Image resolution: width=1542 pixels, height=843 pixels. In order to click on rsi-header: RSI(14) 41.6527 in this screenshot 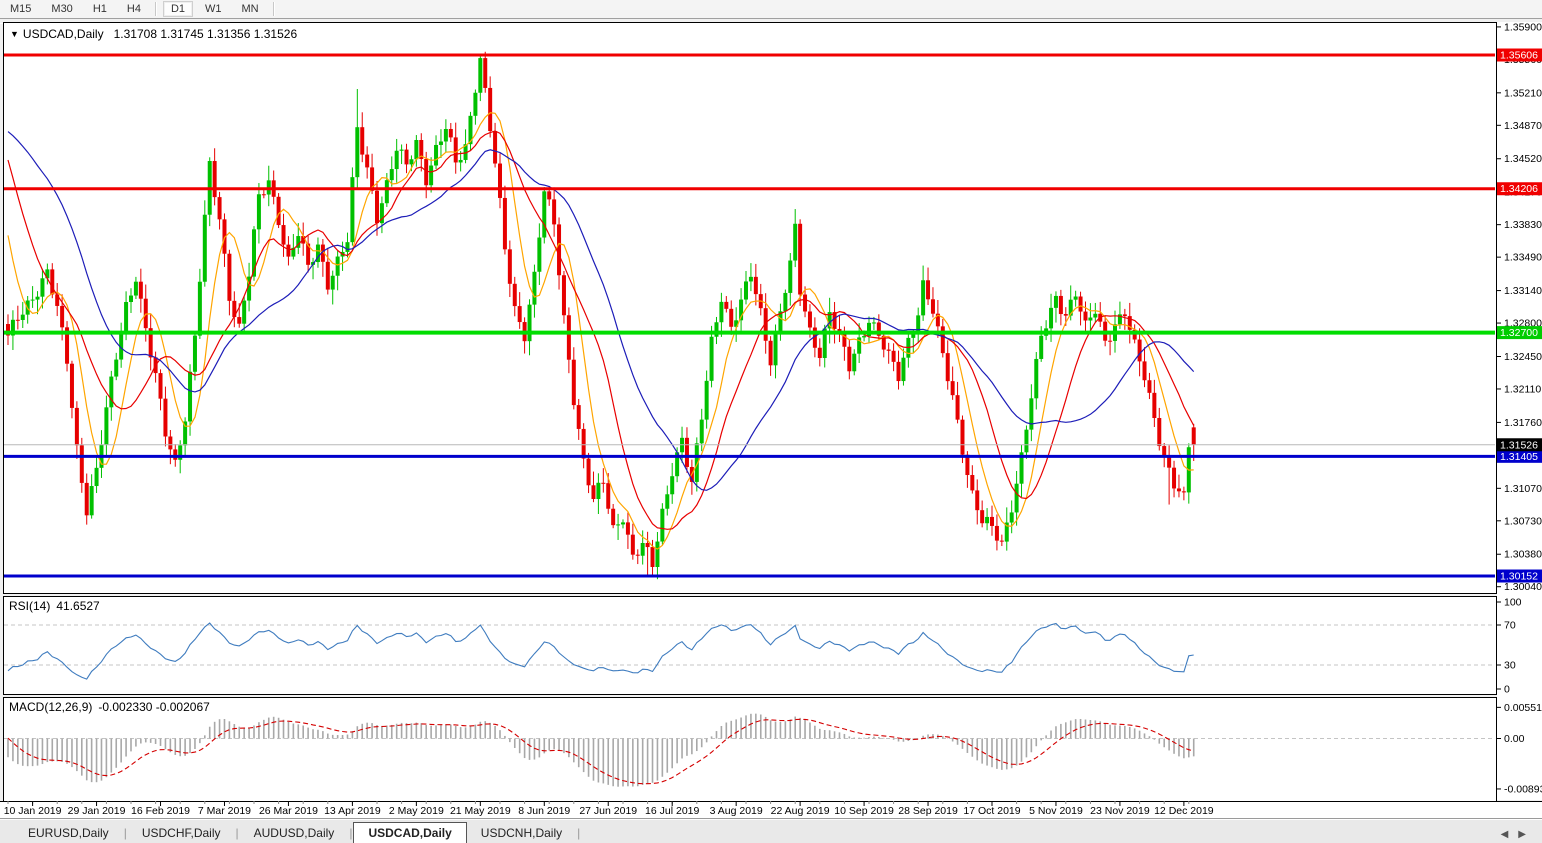, I will do `click(54, 606)`.